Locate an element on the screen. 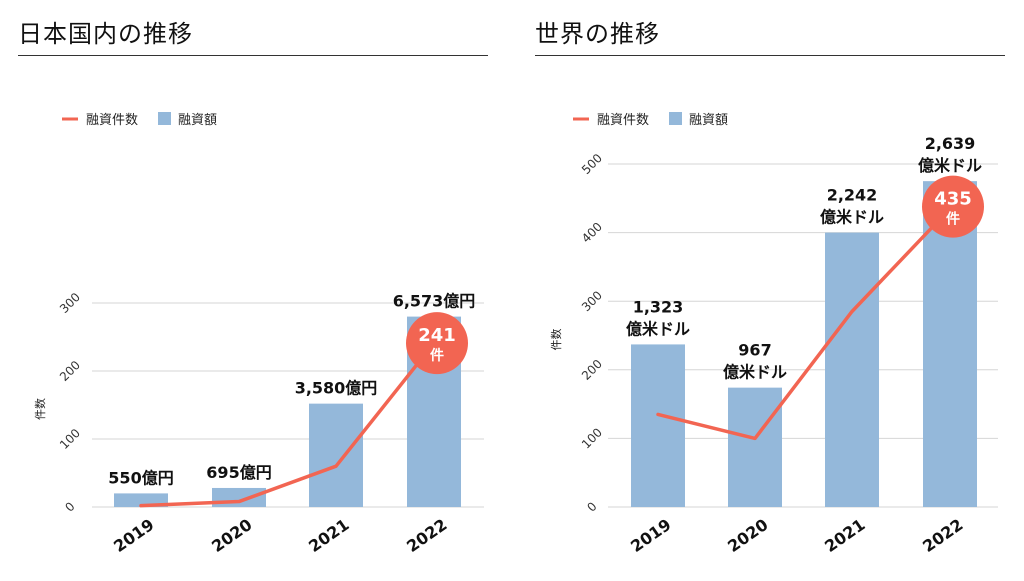 This screenshot has width=1024, height=581. chart0-y-tick-label: 300 is located at coordinates (70, 303).